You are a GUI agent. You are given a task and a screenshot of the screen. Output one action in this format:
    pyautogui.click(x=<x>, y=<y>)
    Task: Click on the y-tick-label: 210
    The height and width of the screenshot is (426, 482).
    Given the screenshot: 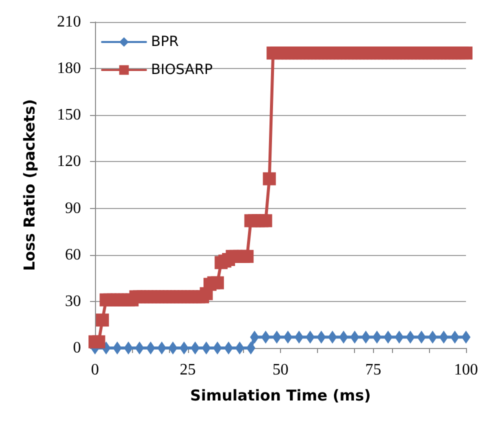 What is the action you would take?
    pyautogui.click(x=69, y=22)
    